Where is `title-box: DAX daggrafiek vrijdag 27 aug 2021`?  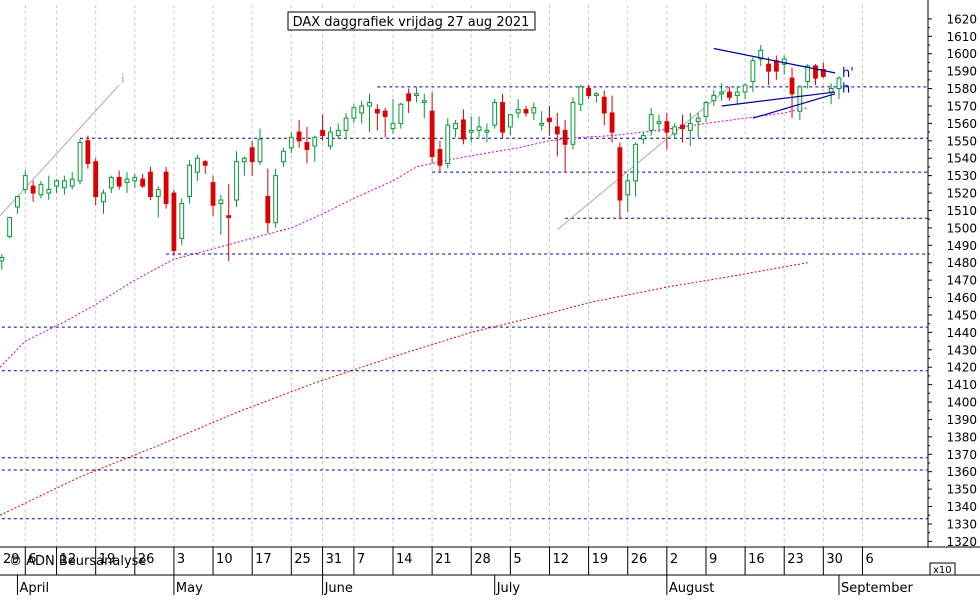 title-box: DAX daggrafiek vrijdag 27 aug 2021 is located at coordinates (411, 21).